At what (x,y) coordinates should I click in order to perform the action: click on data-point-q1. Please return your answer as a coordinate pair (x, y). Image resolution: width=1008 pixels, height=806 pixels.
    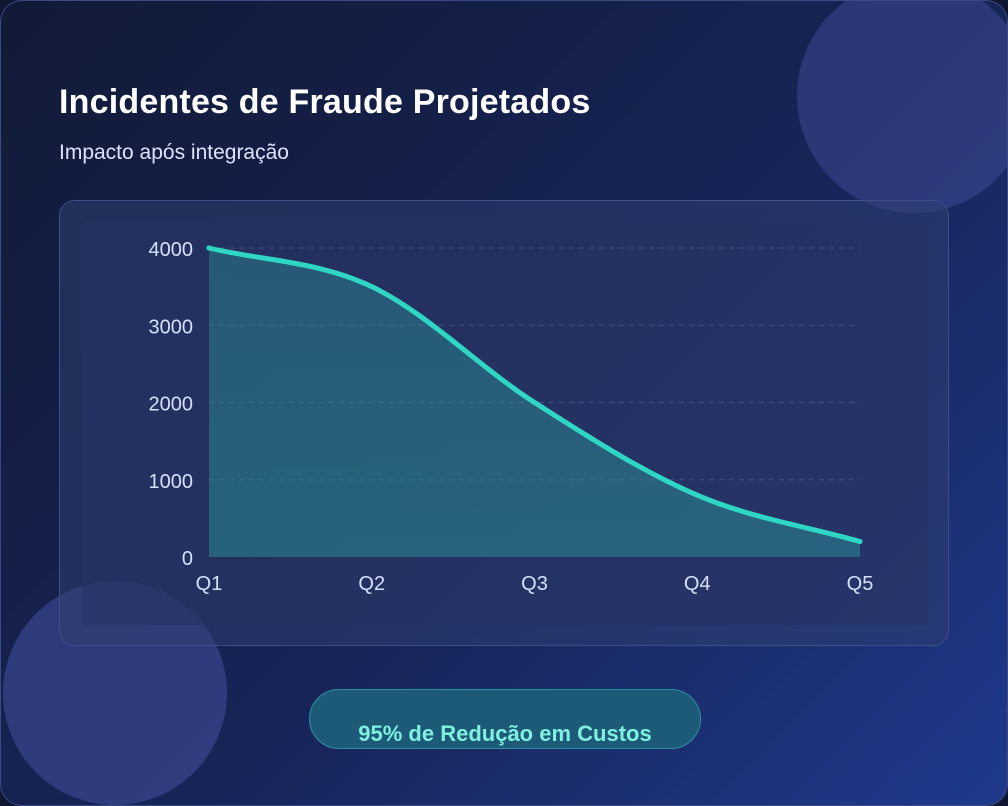
    Looking at the image, I should click on (209, 248).